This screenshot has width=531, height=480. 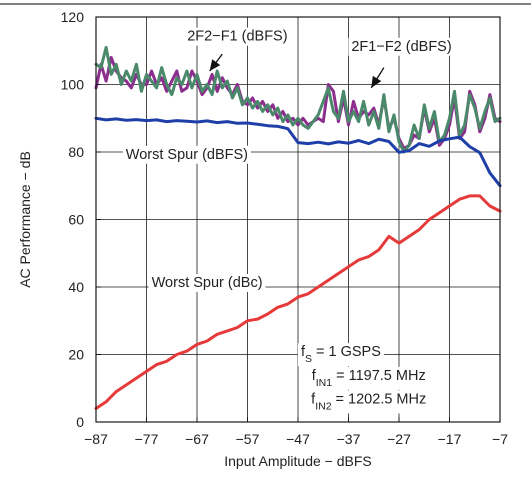 I want to click on y-tick-label: 0, so click(x=80, y=422).